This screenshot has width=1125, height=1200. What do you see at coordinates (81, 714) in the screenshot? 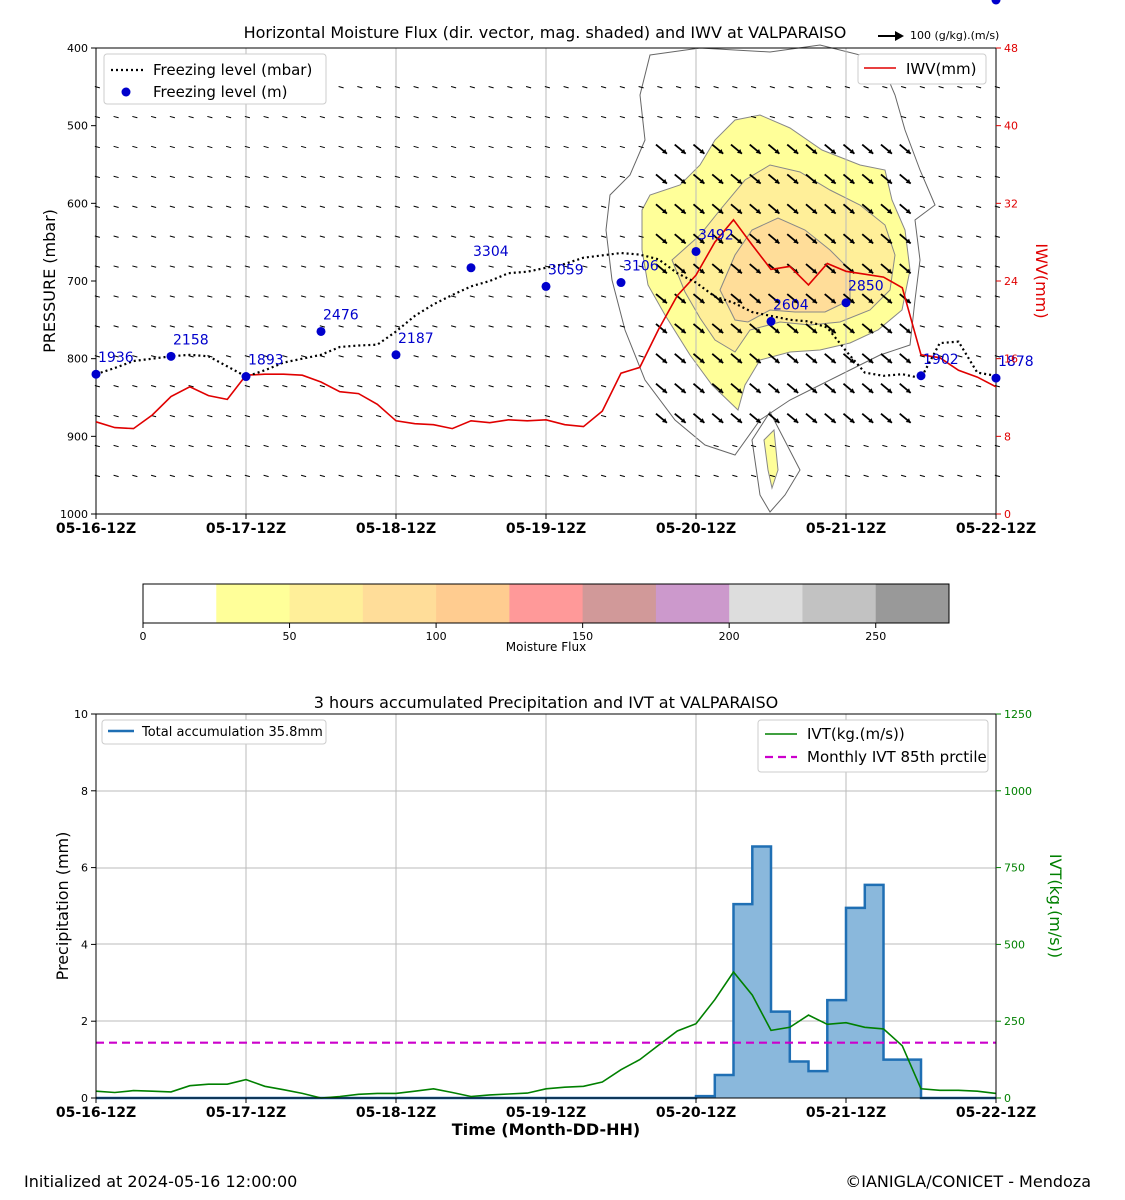
I see `precip-tick-label: 10` at bounding box center [81, 714].